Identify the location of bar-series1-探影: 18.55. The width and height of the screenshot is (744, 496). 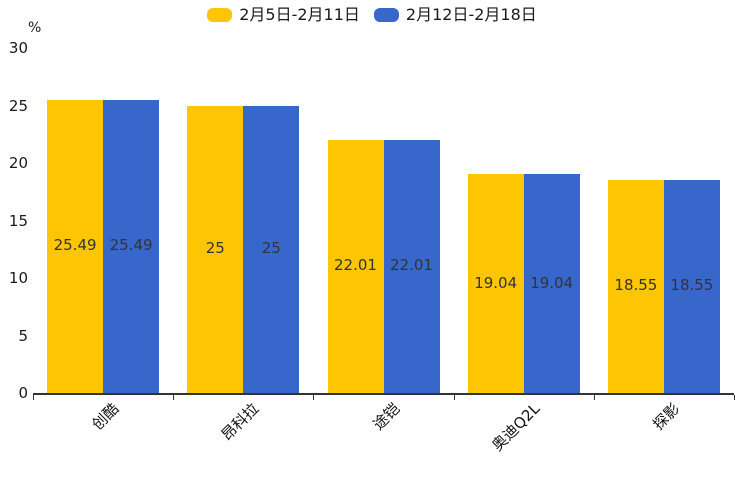
(691, 286).